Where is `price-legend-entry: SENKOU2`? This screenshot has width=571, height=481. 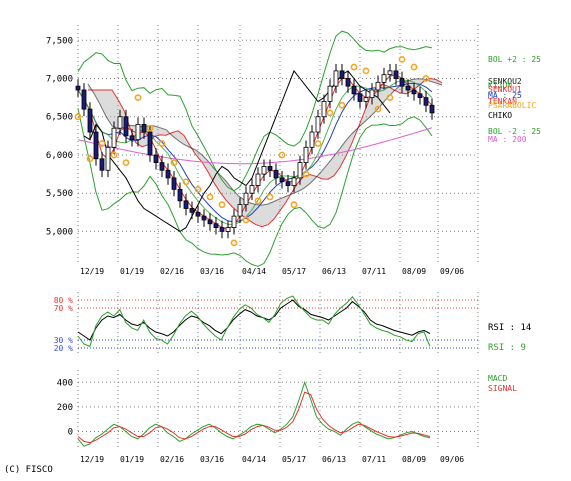
price-legend-entry: SENKOU2 is located at coordinates (505, 81).